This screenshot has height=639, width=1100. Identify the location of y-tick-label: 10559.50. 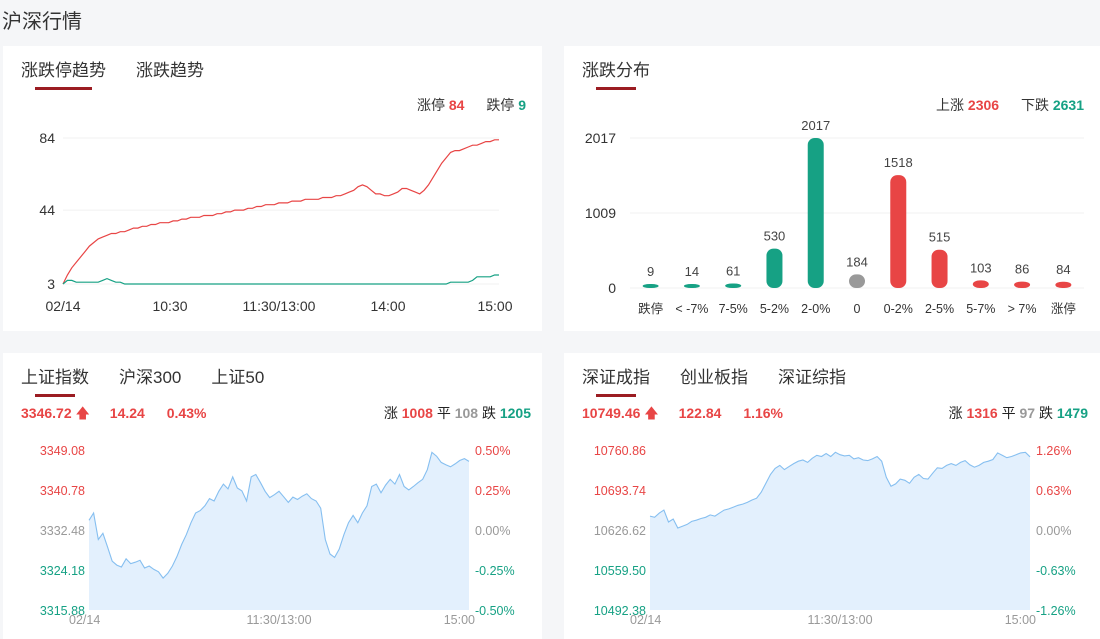
(620, 571).